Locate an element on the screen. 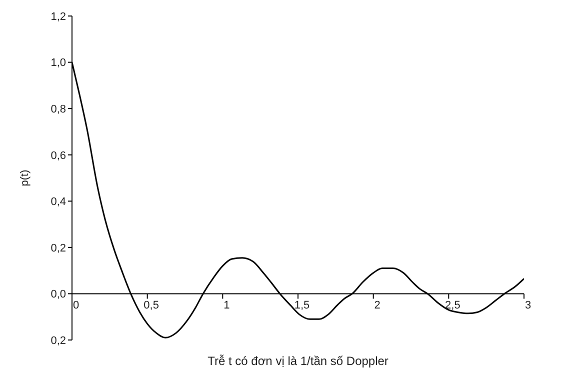 The width and height of the screenshot is (573, 379). x-tick-label: 0,5 is located at coordinates (151, 306).